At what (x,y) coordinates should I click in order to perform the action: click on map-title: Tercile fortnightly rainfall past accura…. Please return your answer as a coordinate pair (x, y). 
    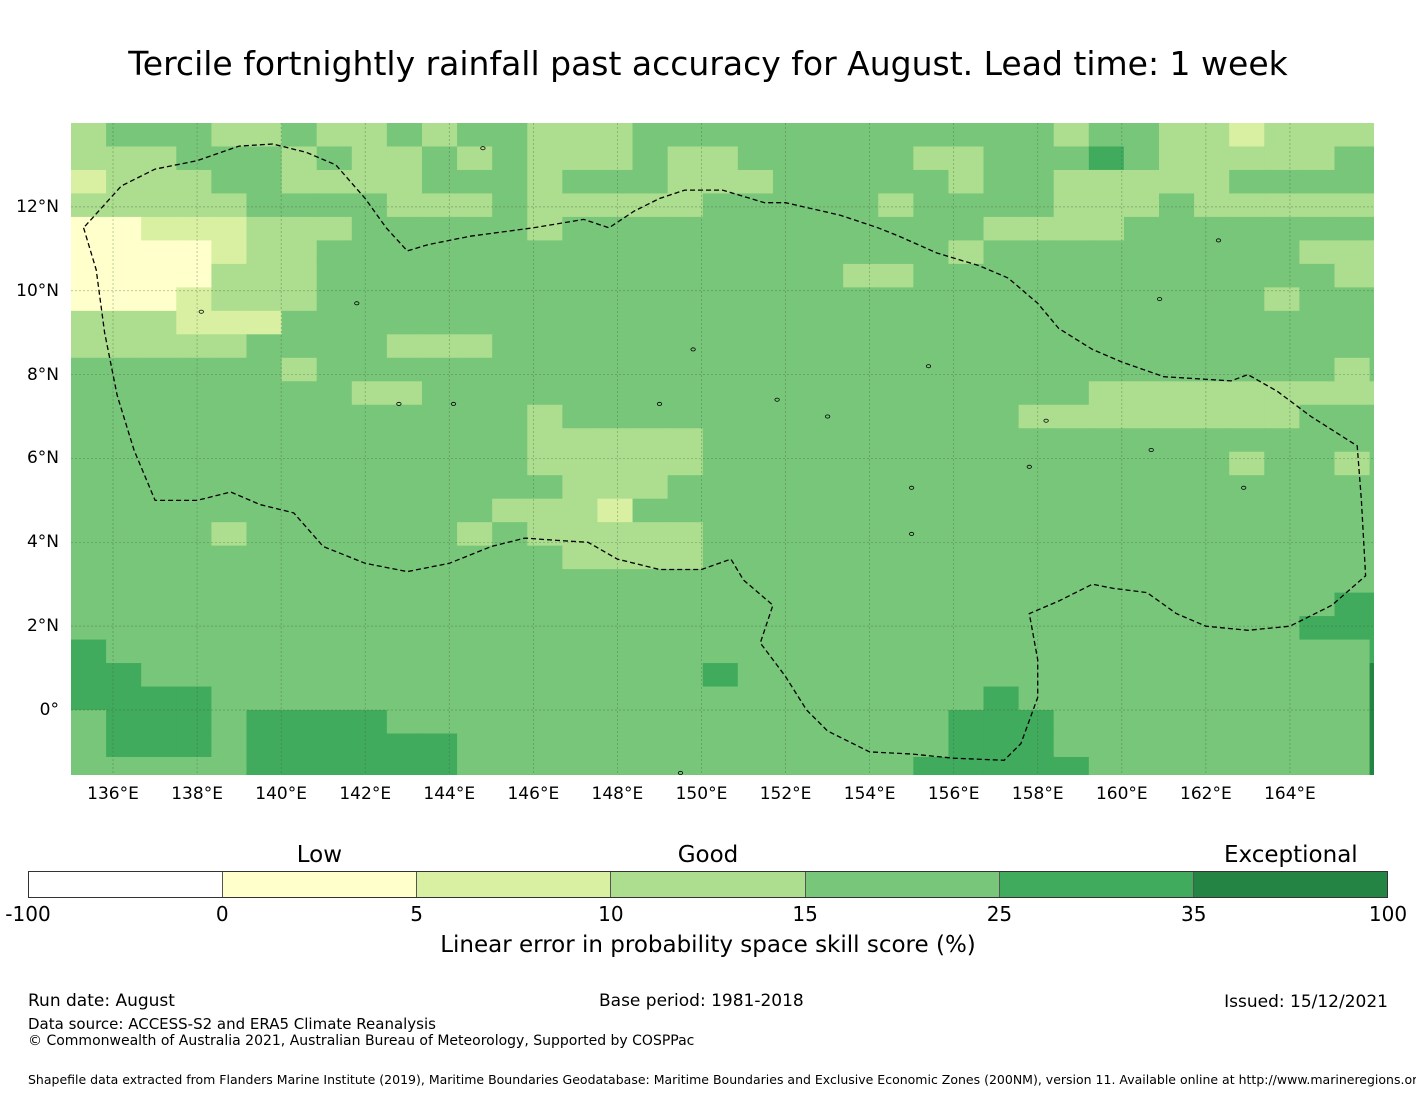
    Looking at the image, I should click on (708, 63).